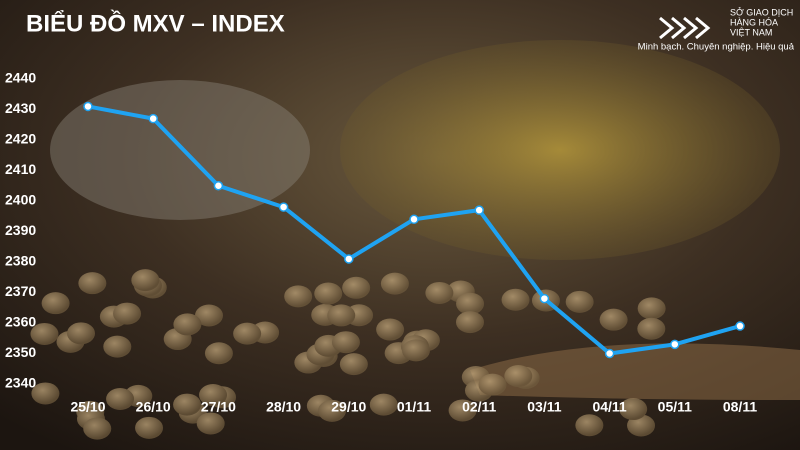 The height and width of the screenshot is (450, 800). What do you see at coordinates (20, 291) in the screenshot?
I see `y-tick-label: 2370` at bounding box center [20, 291].